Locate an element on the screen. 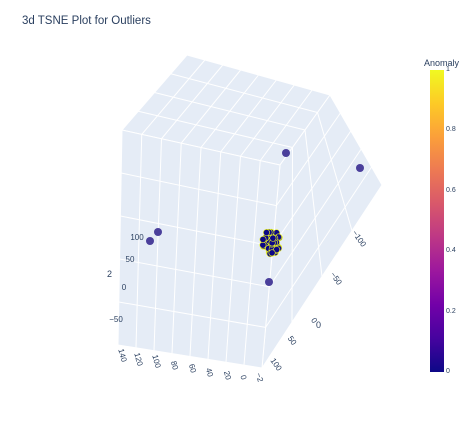 Image resolution: width=474 pixels, height=421 pixels. colorbar-tick: 1 is located at coordinates (448, 69).